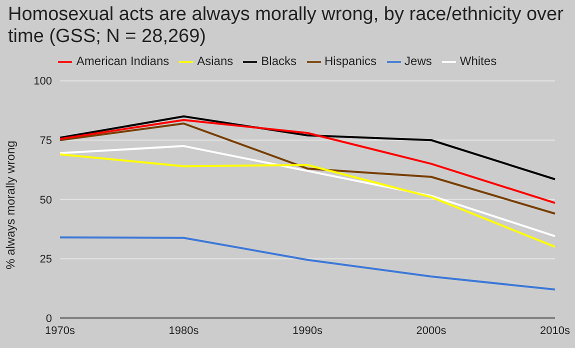 The image size is (575, 348). What do you see at coordinates (60, 330) in the screenshot?
I see `x-tick-label: 1970s` at bounding box center [60, 330].